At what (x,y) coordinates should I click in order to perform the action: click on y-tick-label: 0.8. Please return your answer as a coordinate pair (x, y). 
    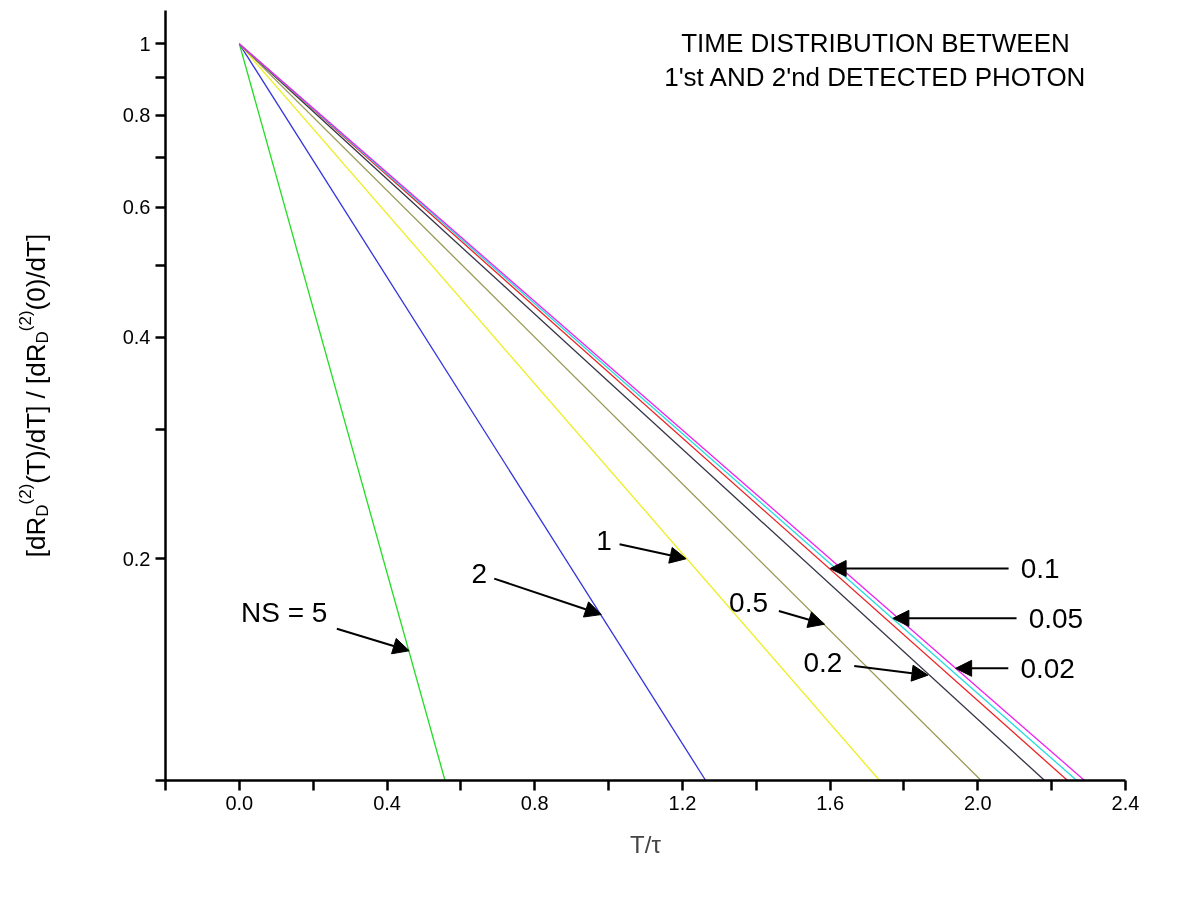
    Looking at the image, I should click on (136, 115).